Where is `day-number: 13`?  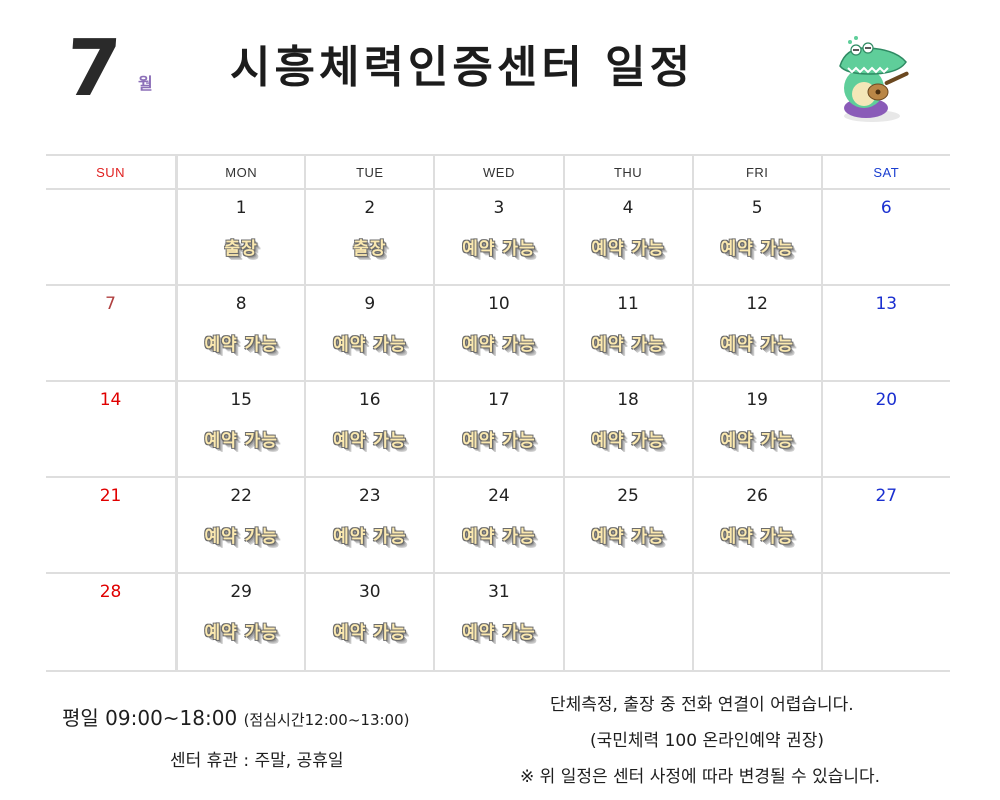 day-number: 13 is located at coordinates (886, 304).